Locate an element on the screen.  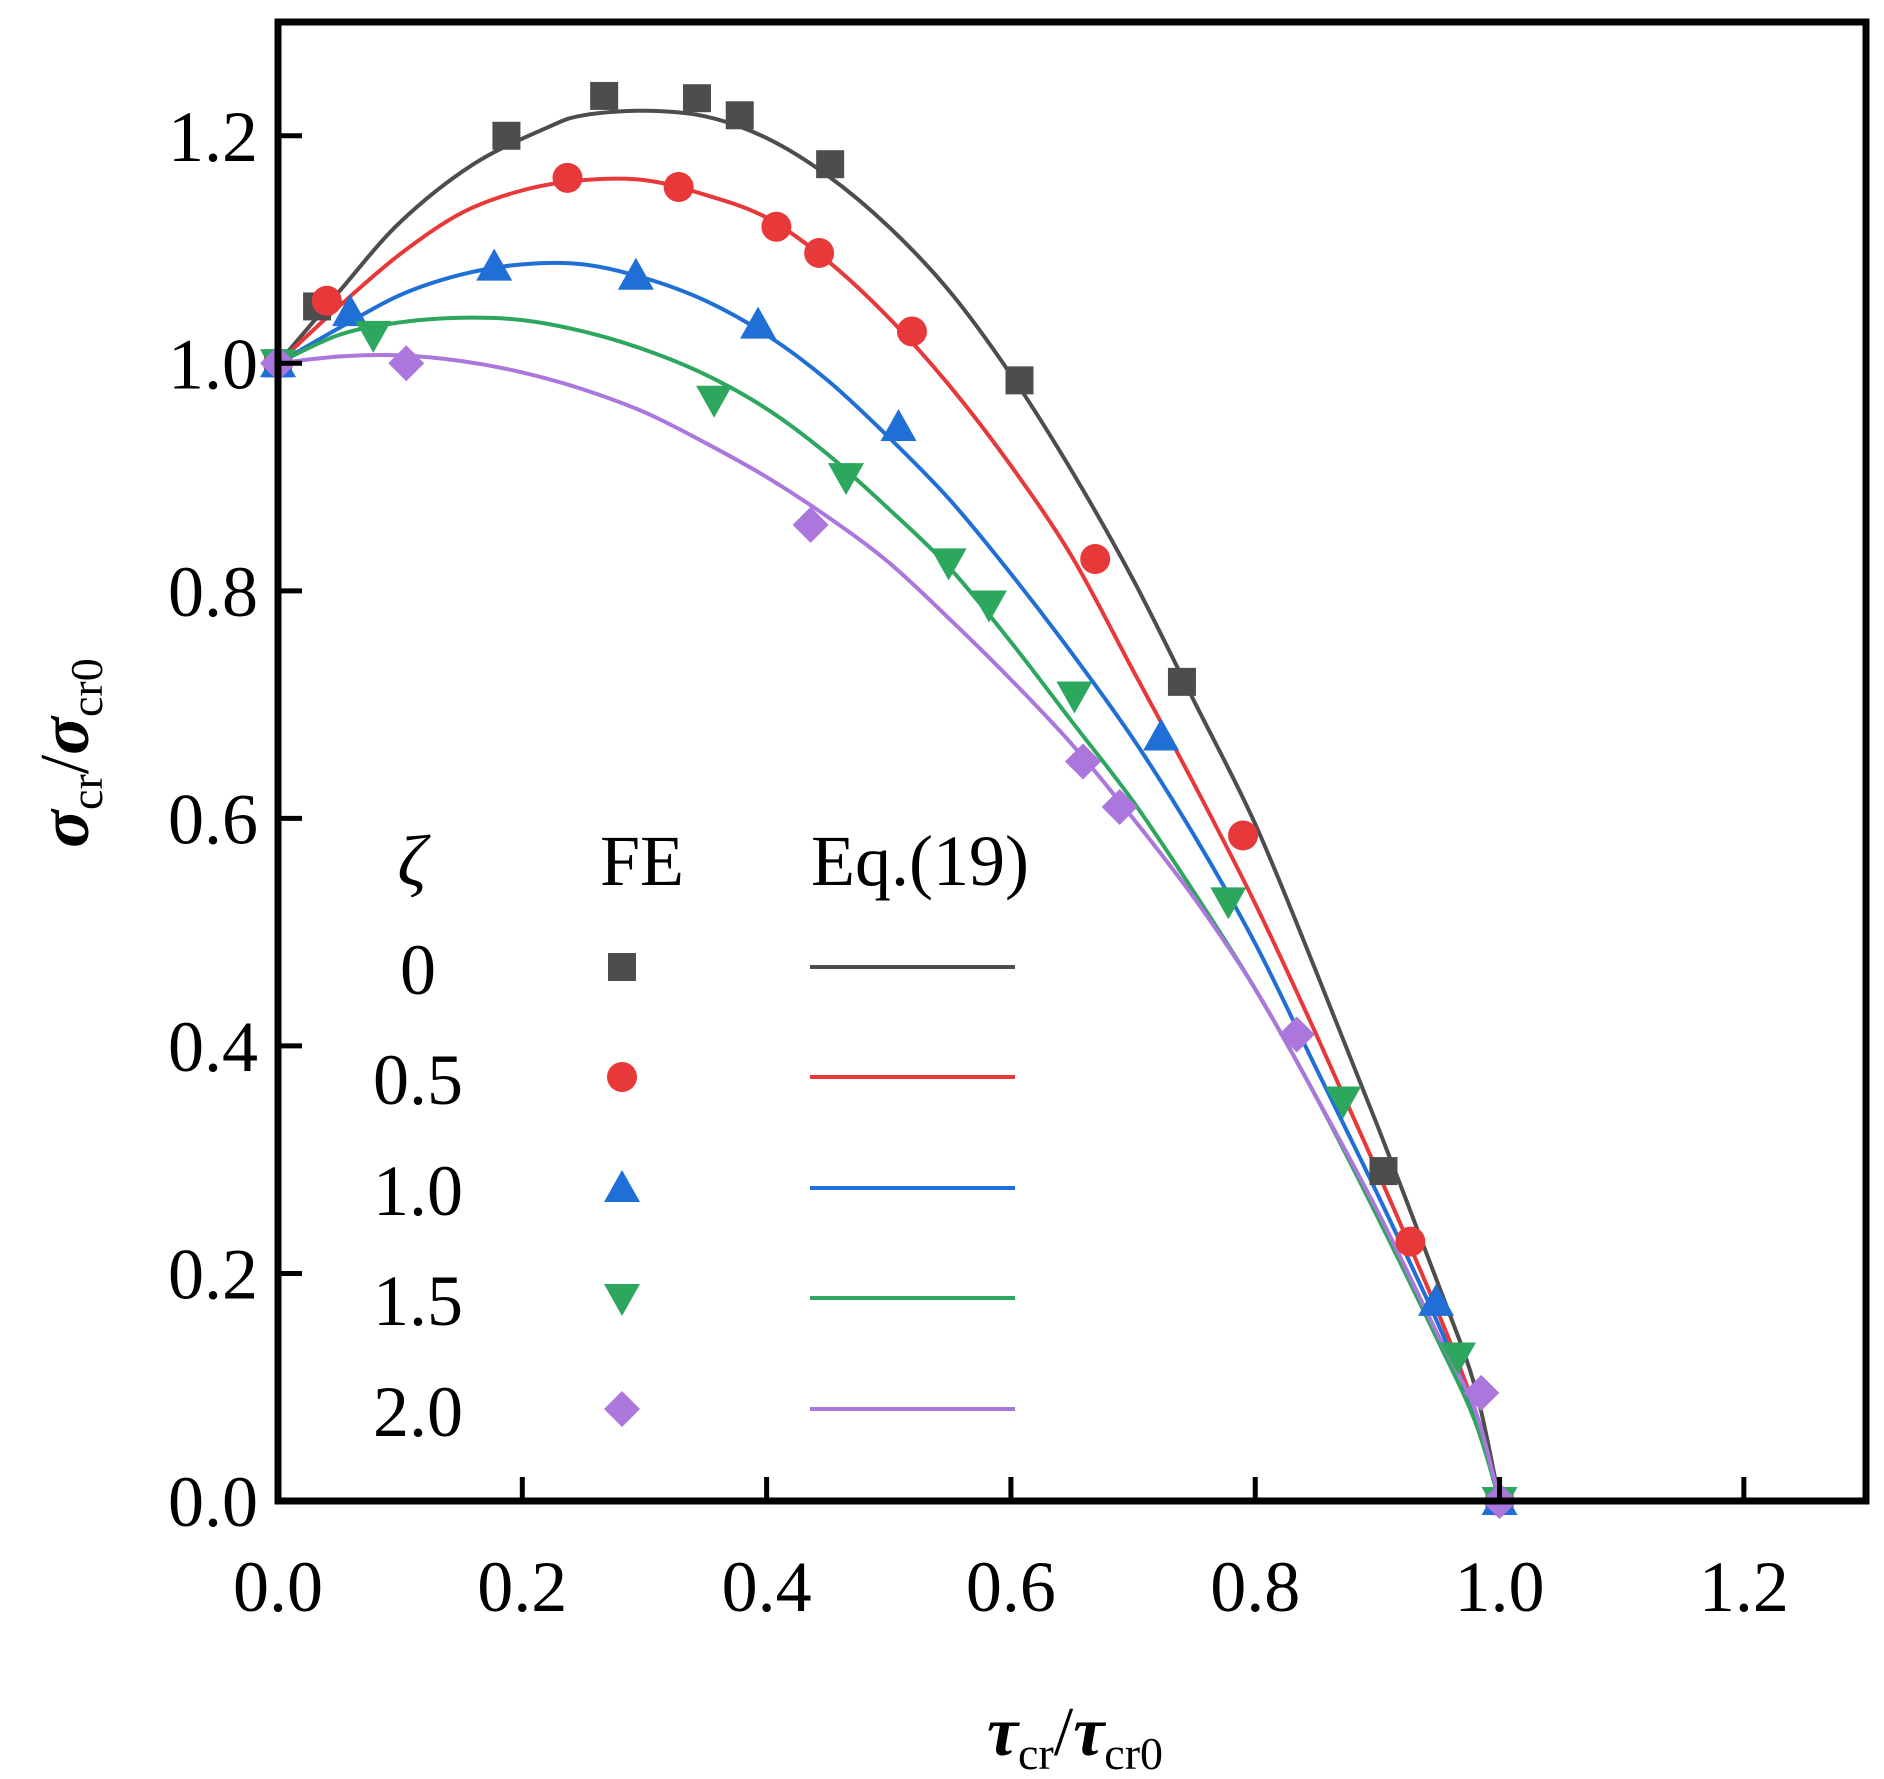
x-axis-label-main: τ is located at coordinates (1003, 1732).